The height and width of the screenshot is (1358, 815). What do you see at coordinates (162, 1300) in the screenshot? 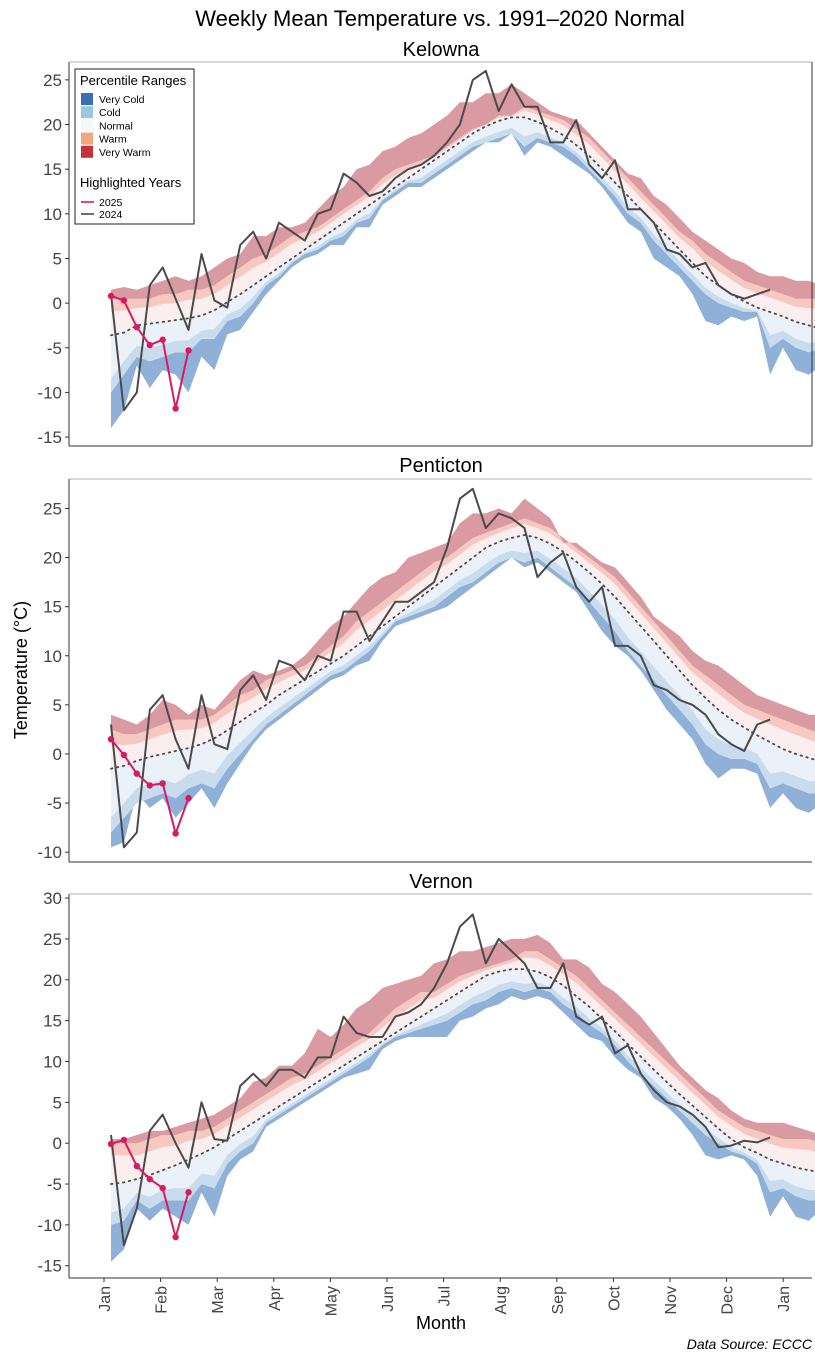
I see `x-tick-label: Feb` at bounding box center [162, 1300].